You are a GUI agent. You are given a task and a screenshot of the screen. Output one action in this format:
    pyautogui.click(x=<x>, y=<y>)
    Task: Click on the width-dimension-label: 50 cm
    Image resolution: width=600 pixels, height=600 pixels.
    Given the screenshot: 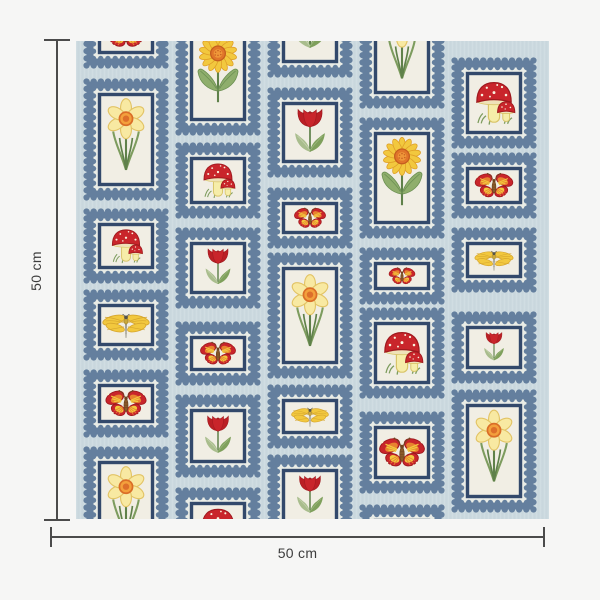 What is the action you would take?
    pyautogui.click(x=297, y=553)
    